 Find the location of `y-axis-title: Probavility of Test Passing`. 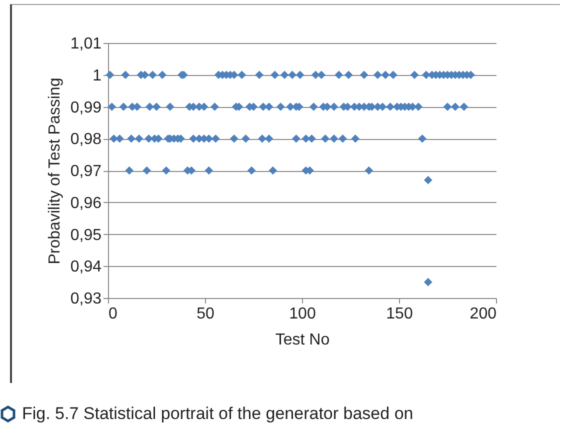

y-axis-title: Probavility of Test Passing is located at coordinates (55, 171).